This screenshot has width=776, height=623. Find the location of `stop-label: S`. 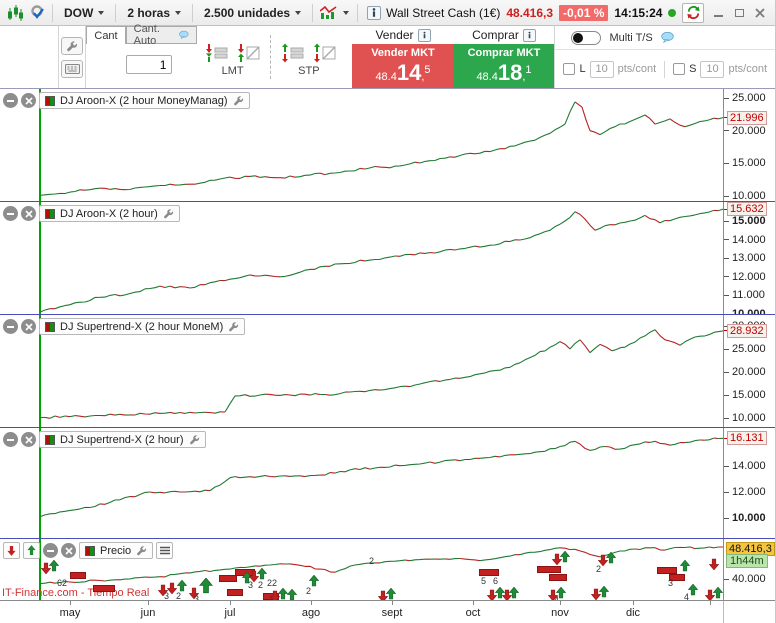

stop-label: S is located at coordinates (693, 69).